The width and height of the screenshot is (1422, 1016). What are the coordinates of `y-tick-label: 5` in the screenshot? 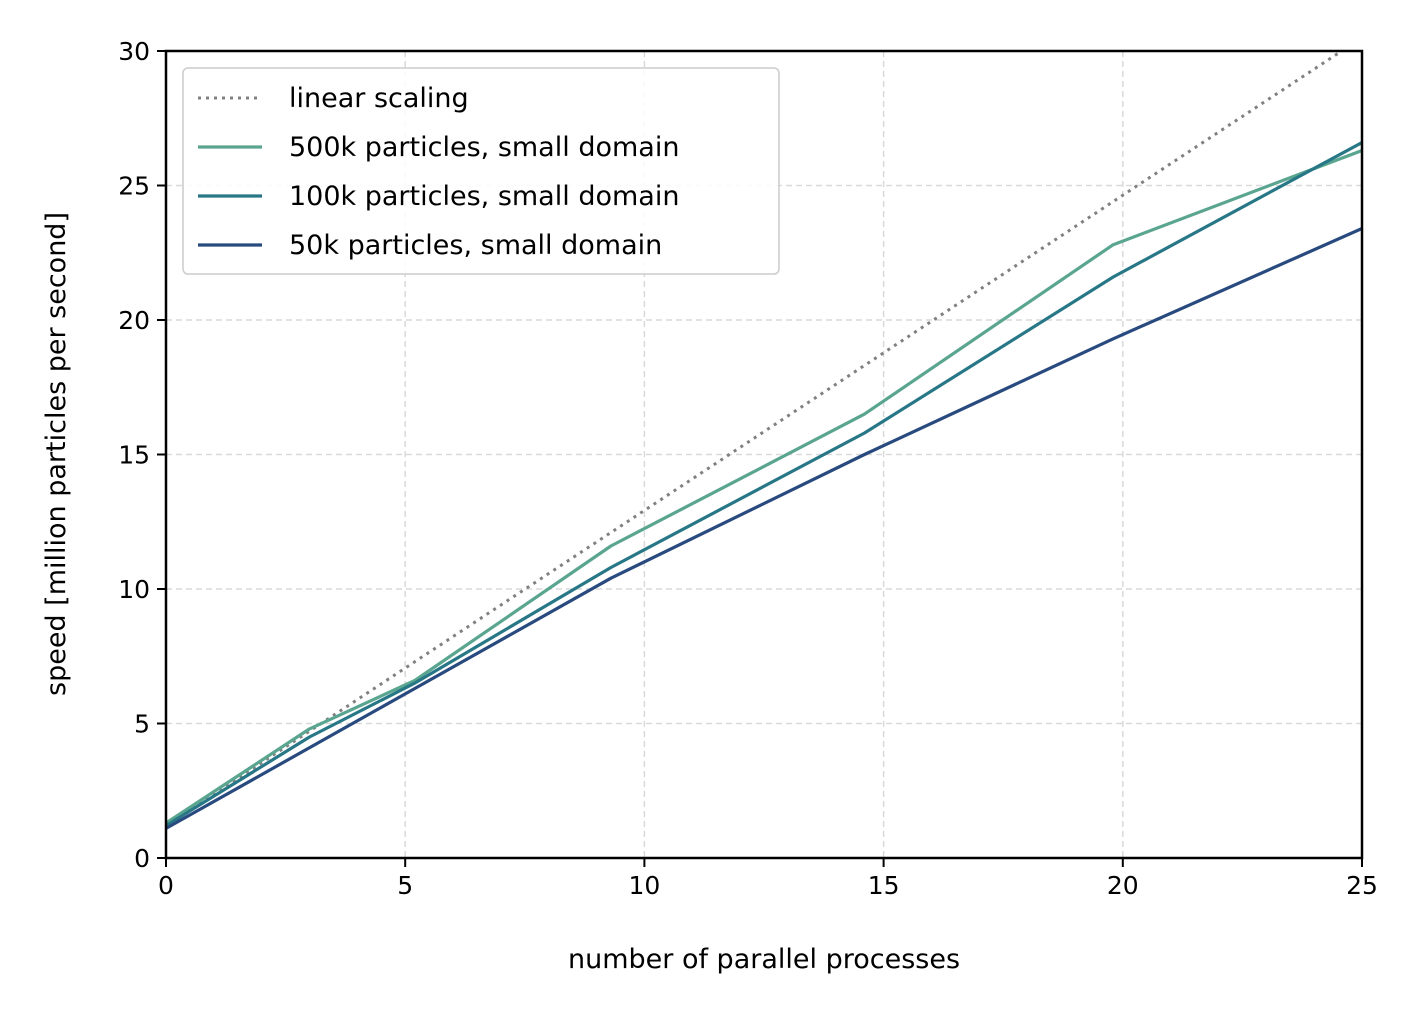 It's located at (142, 724).